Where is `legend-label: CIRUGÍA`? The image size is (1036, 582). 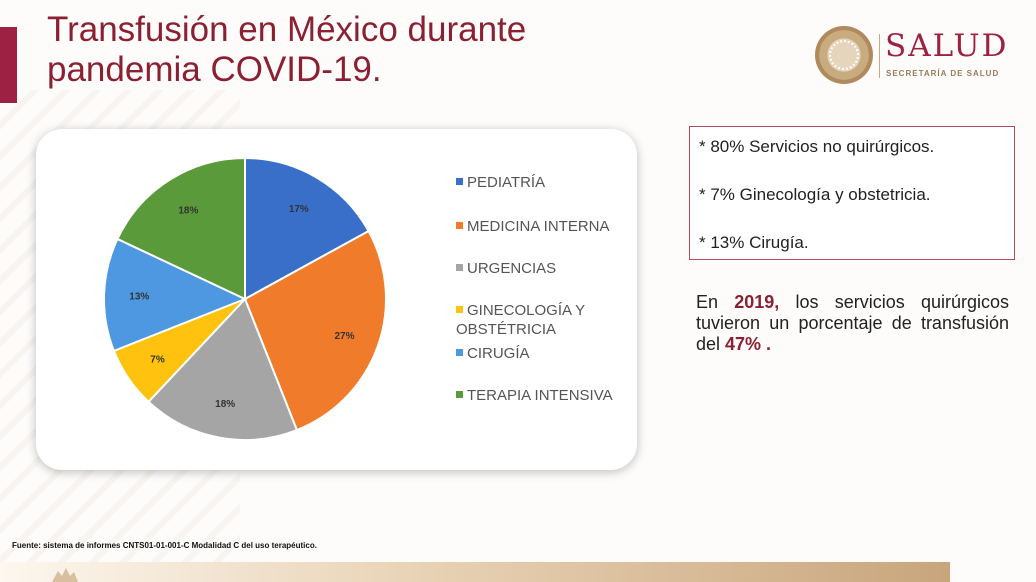
legend-label: CIRUGÍA is located at coordinates (498, 353).